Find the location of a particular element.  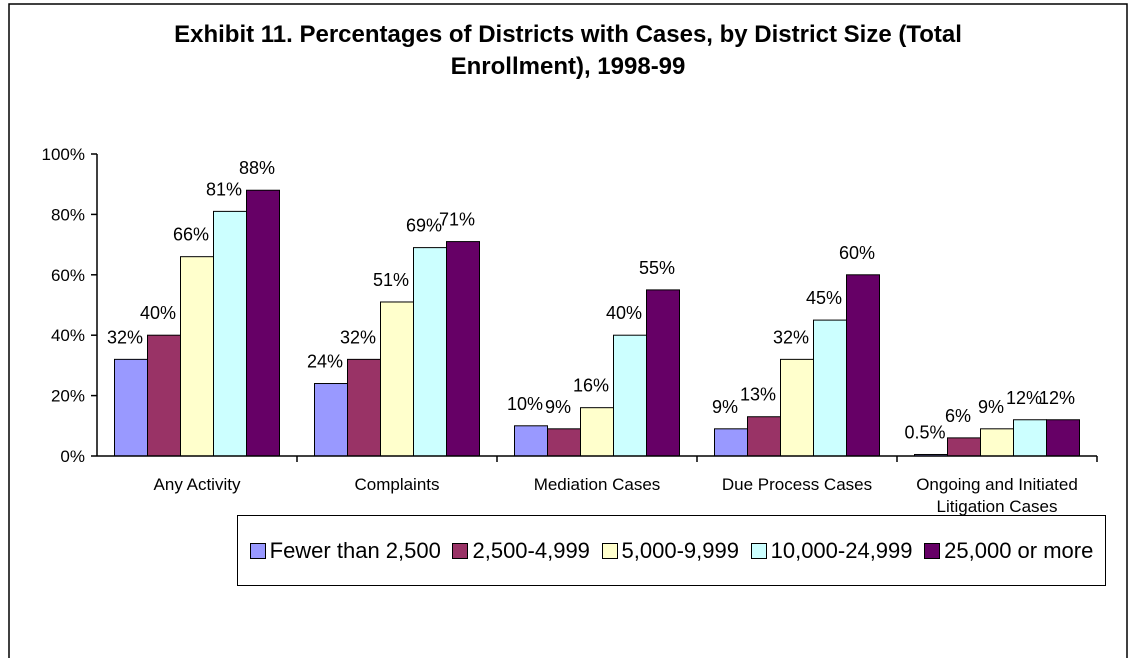

y-tick-label: 60% is located at coordinates (68, 275).